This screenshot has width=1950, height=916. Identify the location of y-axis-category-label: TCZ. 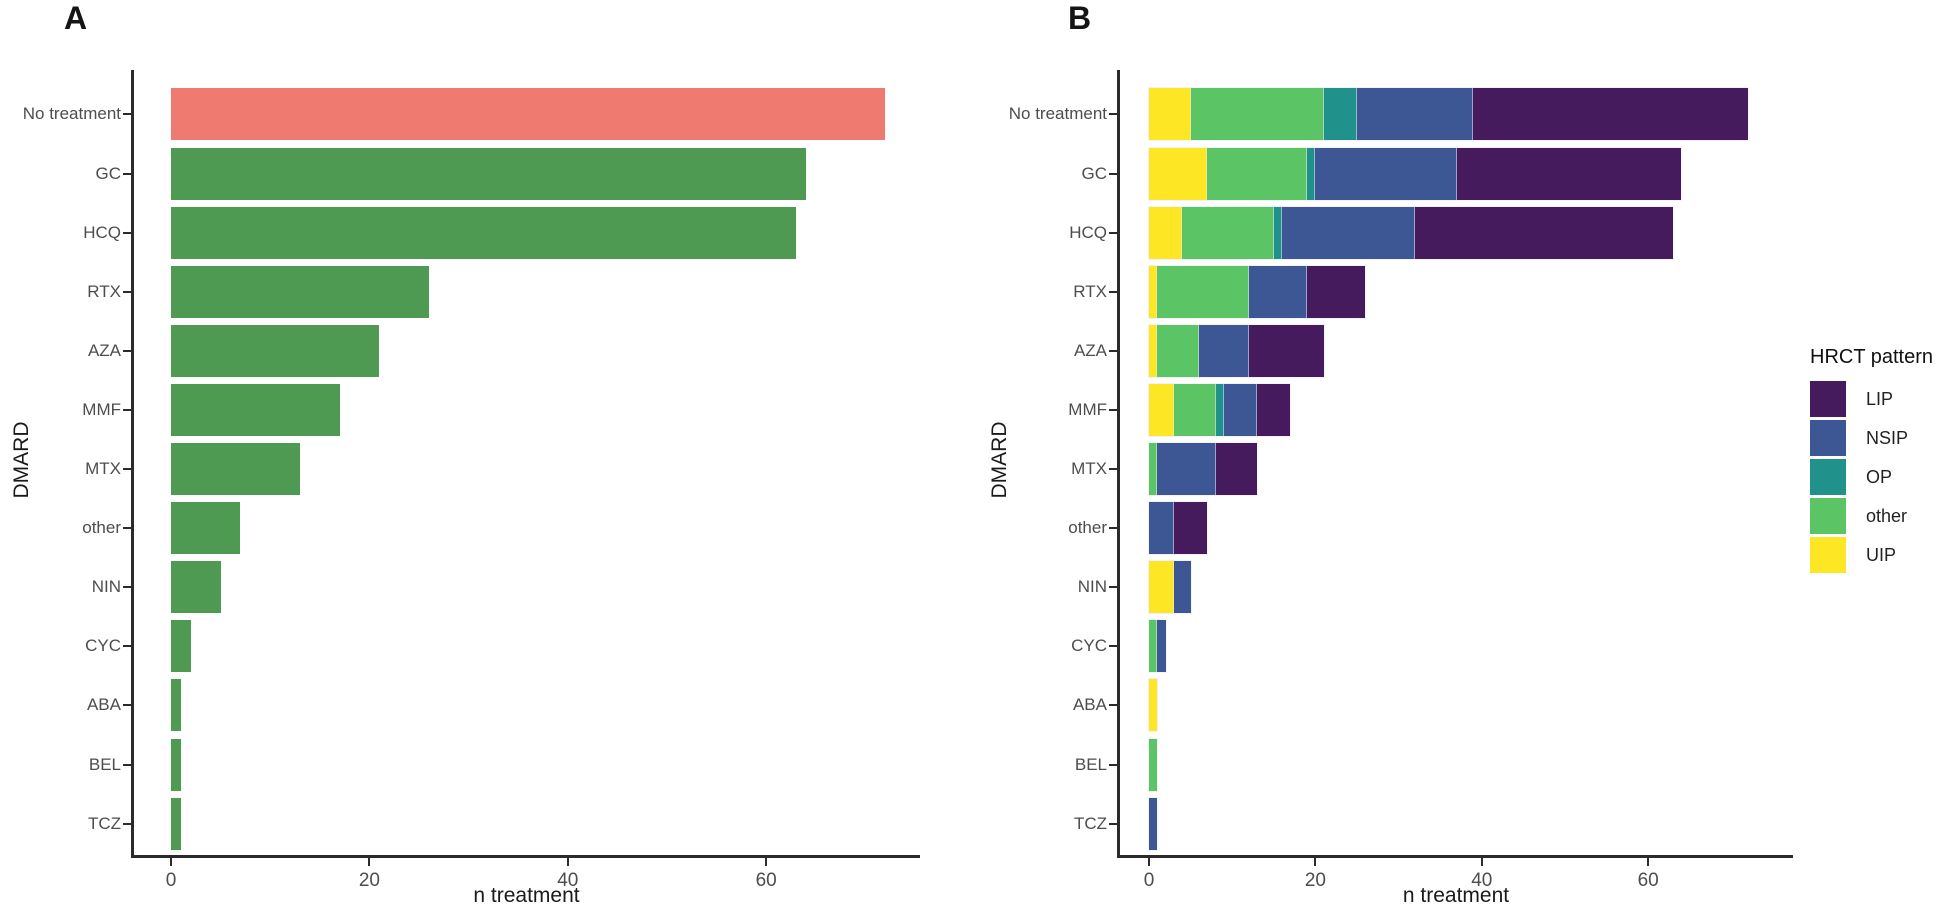
(1090, 823).